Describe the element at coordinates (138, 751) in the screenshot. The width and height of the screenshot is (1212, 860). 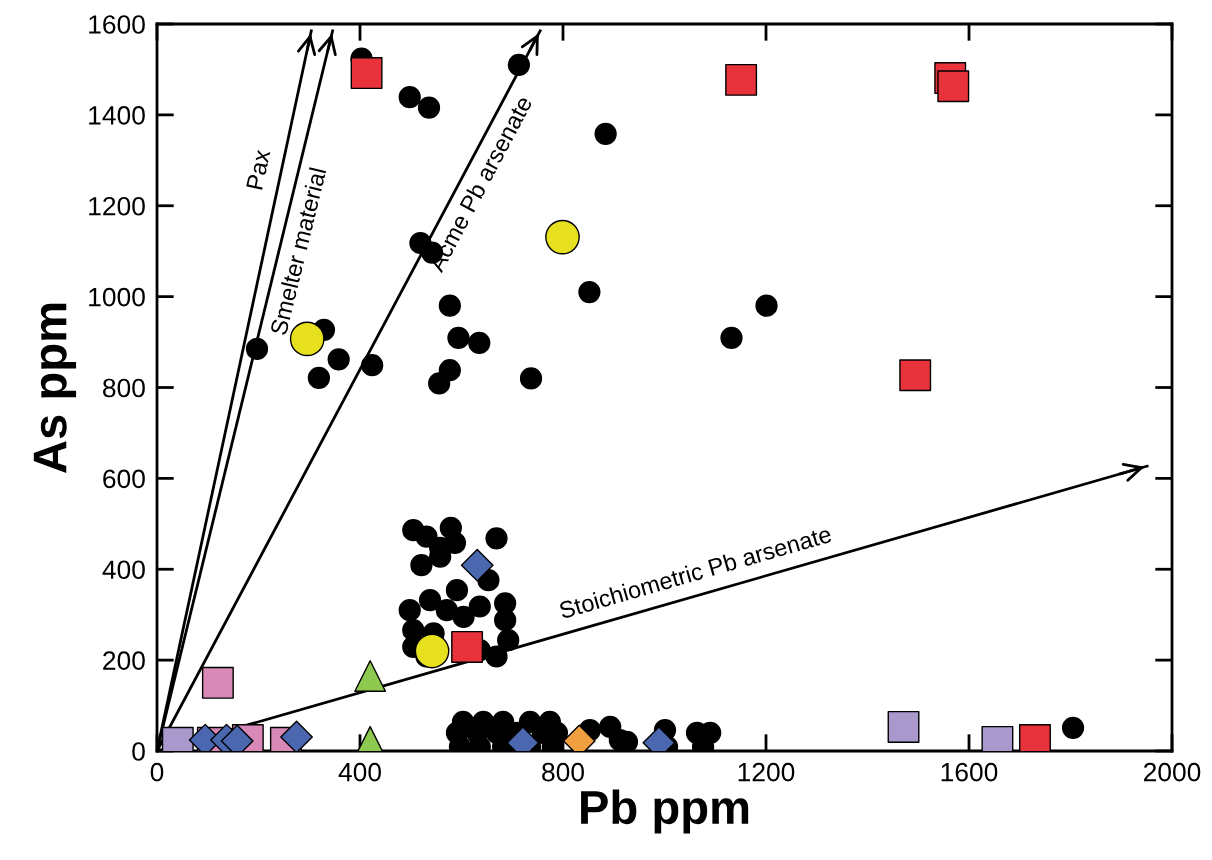
I see `y-tick-label: 0` at that location.